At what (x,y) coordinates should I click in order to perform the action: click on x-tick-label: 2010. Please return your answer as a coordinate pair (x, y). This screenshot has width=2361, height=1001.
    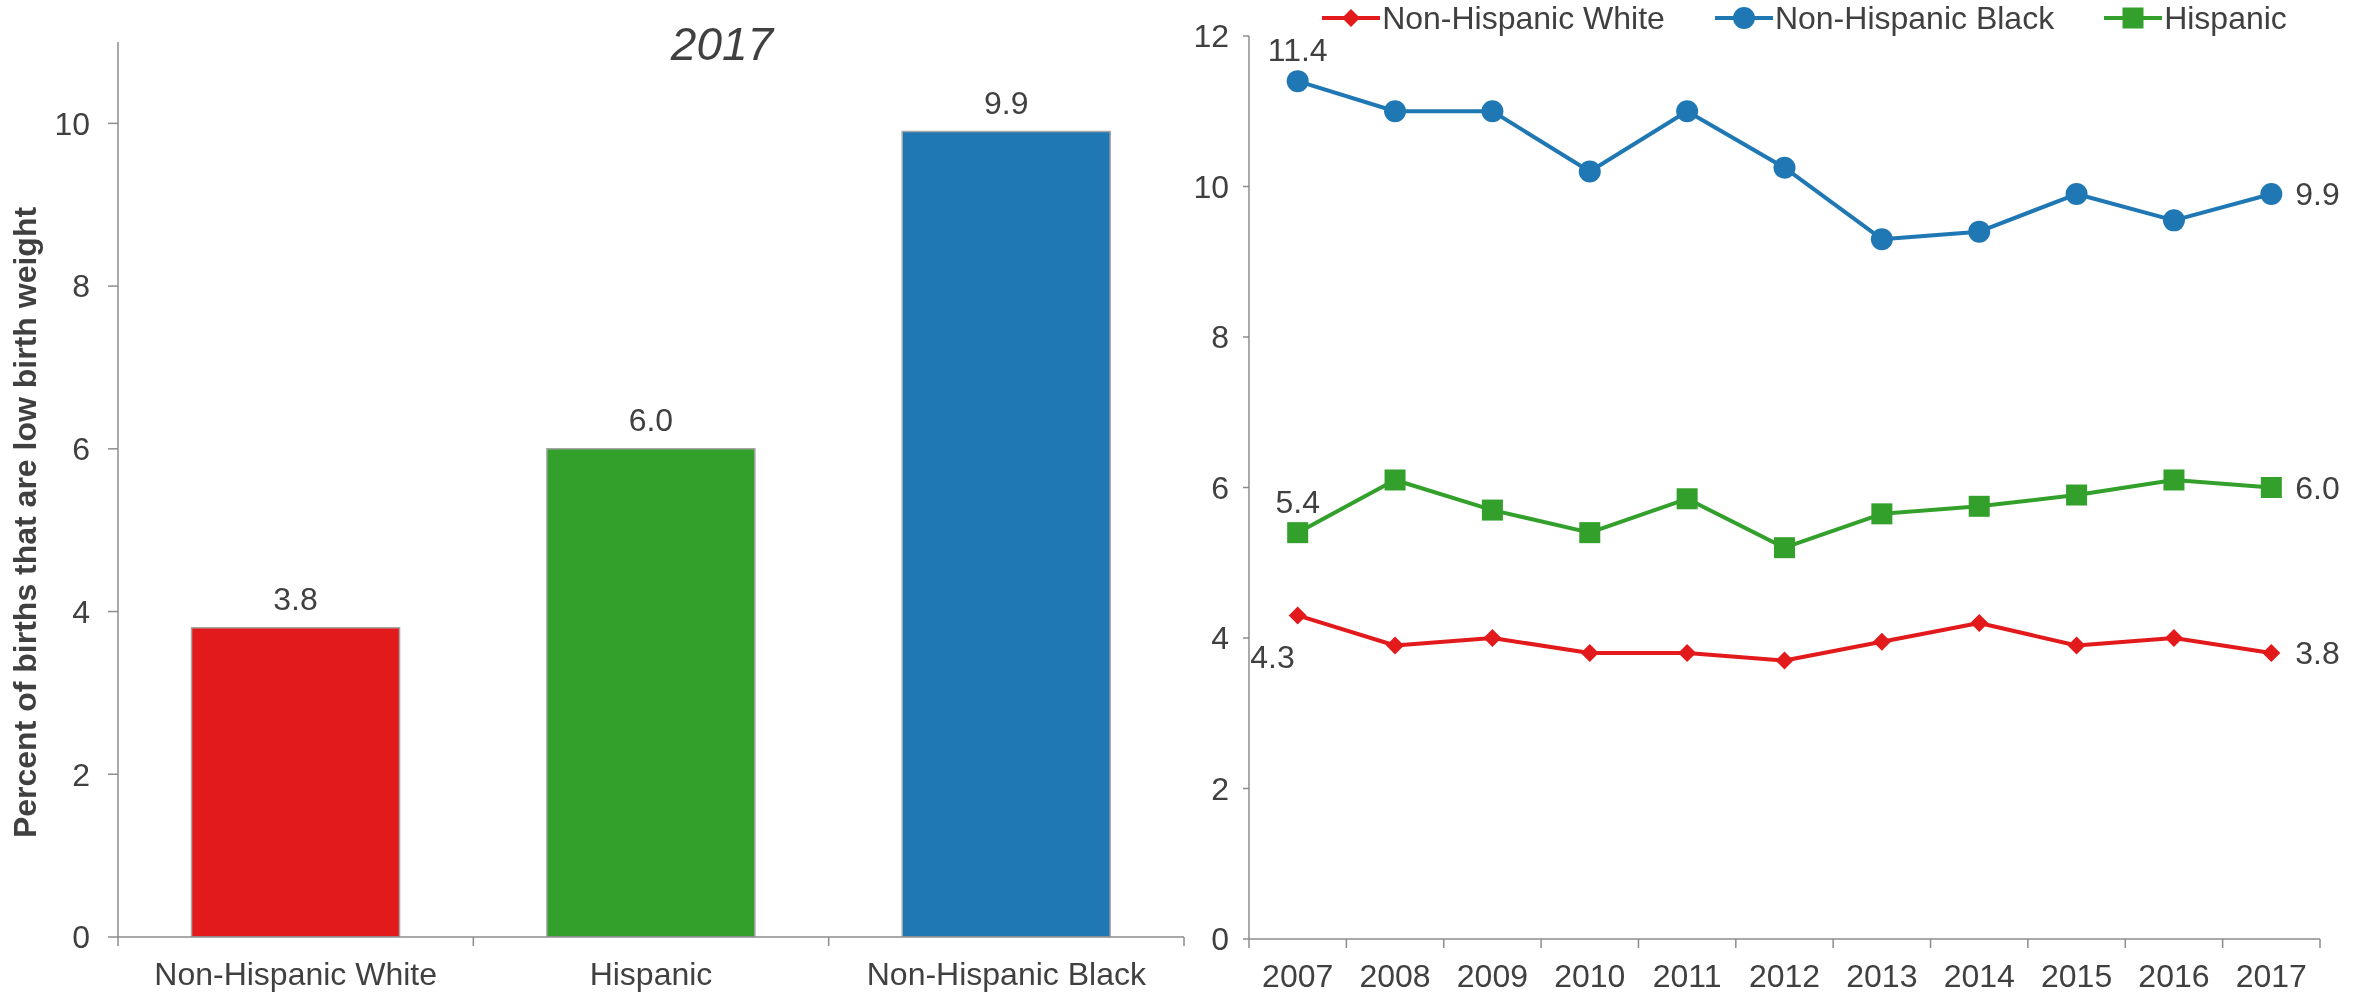
    Looking at the image, I should click on (1590, 976).